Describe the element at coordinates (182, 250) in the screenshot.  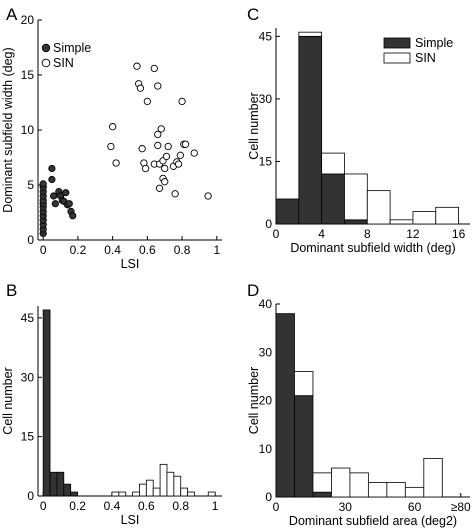
I see `x-tick-label: 0.8` at that location.